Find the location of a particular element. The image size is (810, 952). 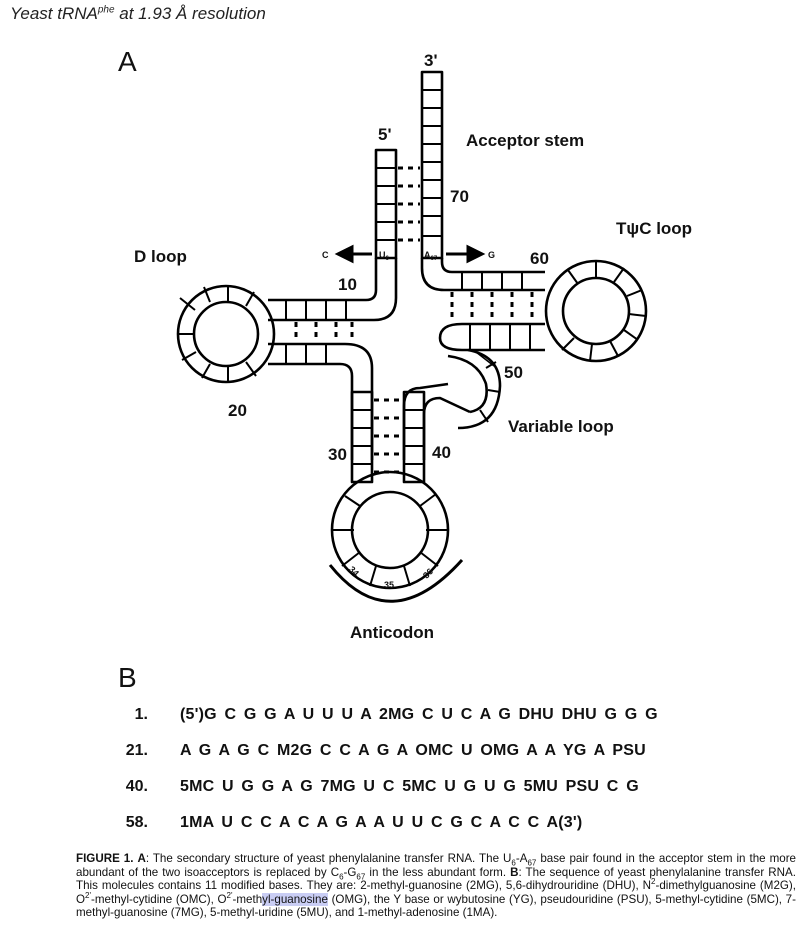

d-loop-label: D loop is located at coordinates (160, 256).